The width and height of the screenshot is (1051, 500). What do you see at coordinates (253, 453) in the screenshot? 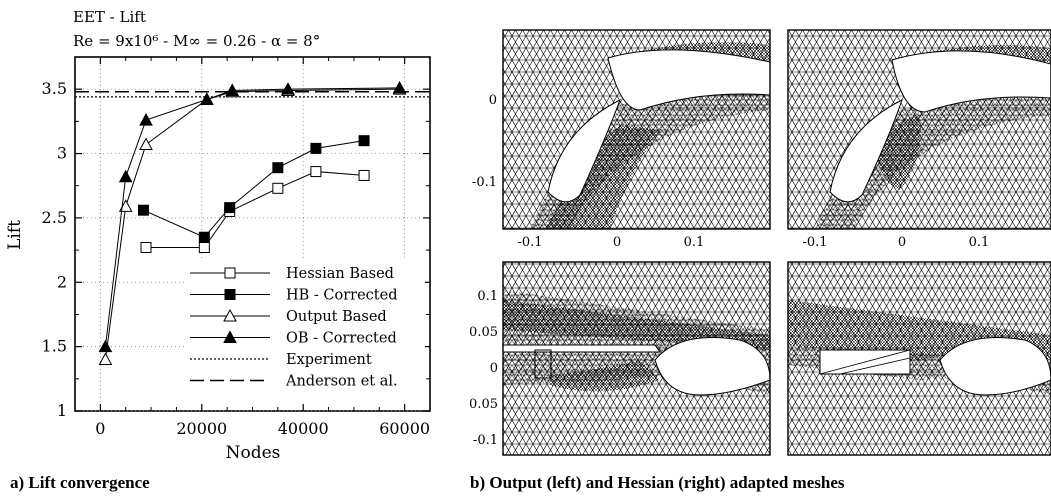
I see `x-axis-label: Nodes` at bounding box center [253, 453].